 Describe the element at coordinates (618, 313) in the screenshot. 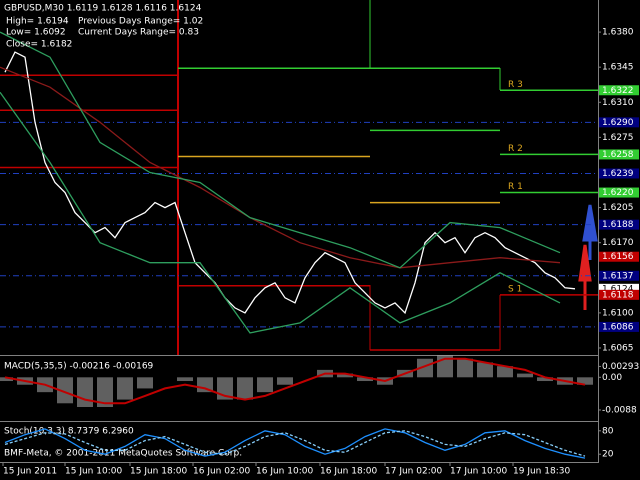

I see `y-tick-label: 1.6100` at that location.